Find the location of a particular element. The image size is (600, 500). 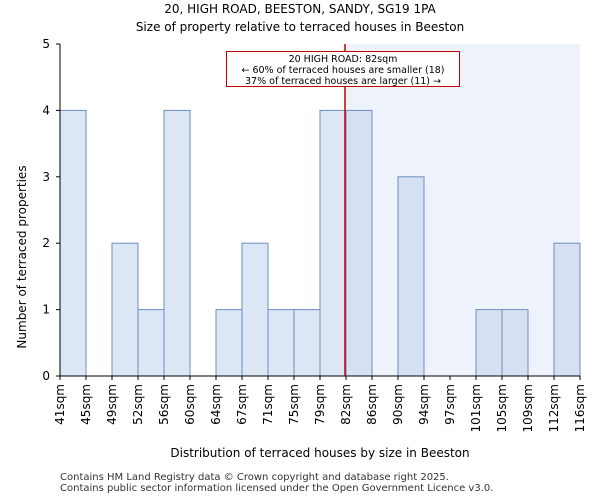

x-tick-label: 97sqm is located at coordinates (450, 404).